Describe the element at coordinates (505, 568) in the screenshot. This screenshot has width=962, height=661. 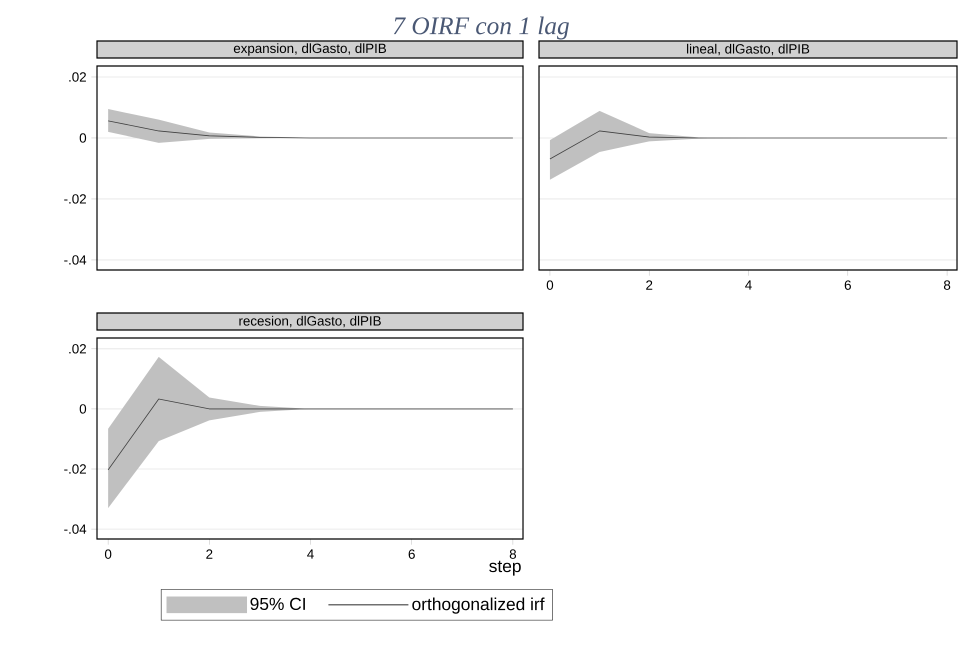
I see `x-axis-title: step` at that location.